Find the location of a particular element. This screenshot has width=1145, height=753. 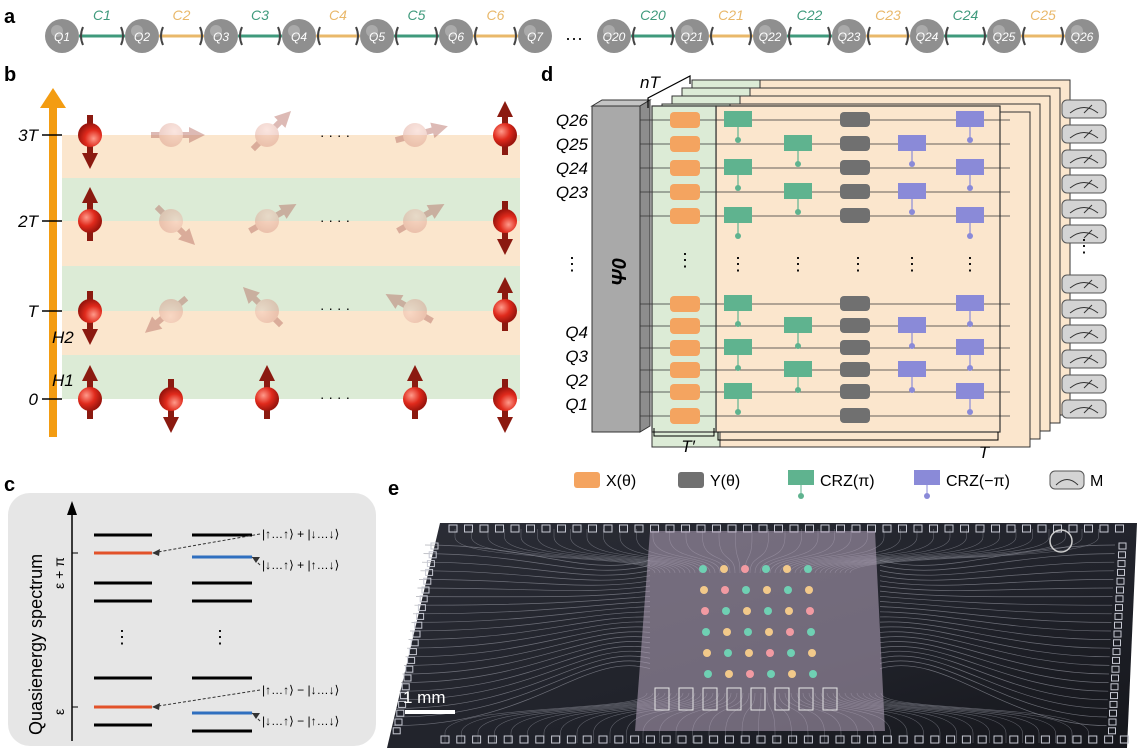

legend-swatch is located at coordinates (691, 480).